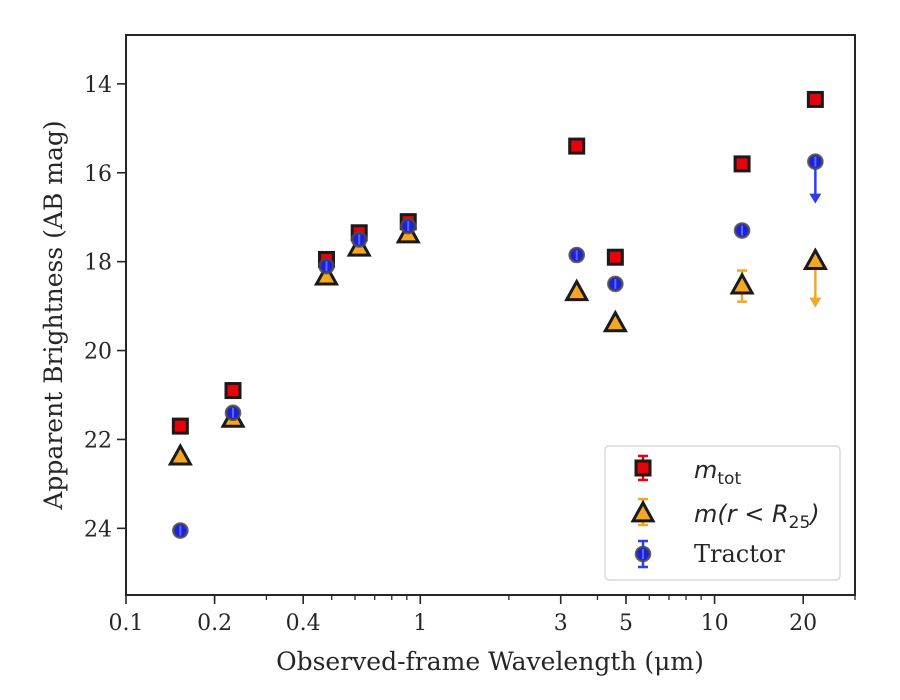 This screenshot has height=700, width=900. I want to click on x-tick-label: 0.4, so click(303, 623).